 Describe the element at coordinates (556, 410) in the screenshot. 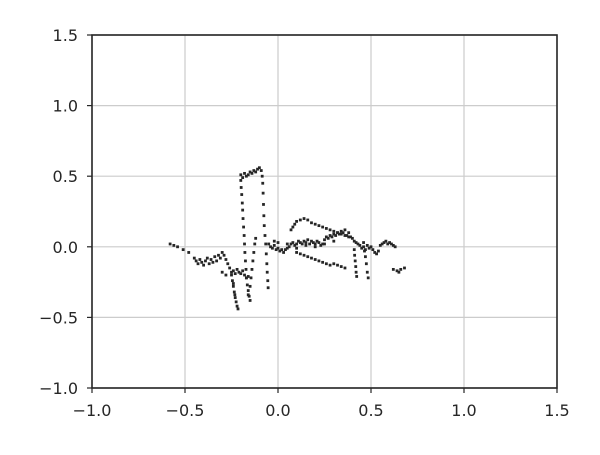

I see `x-tick-label: 1.5` at that location.